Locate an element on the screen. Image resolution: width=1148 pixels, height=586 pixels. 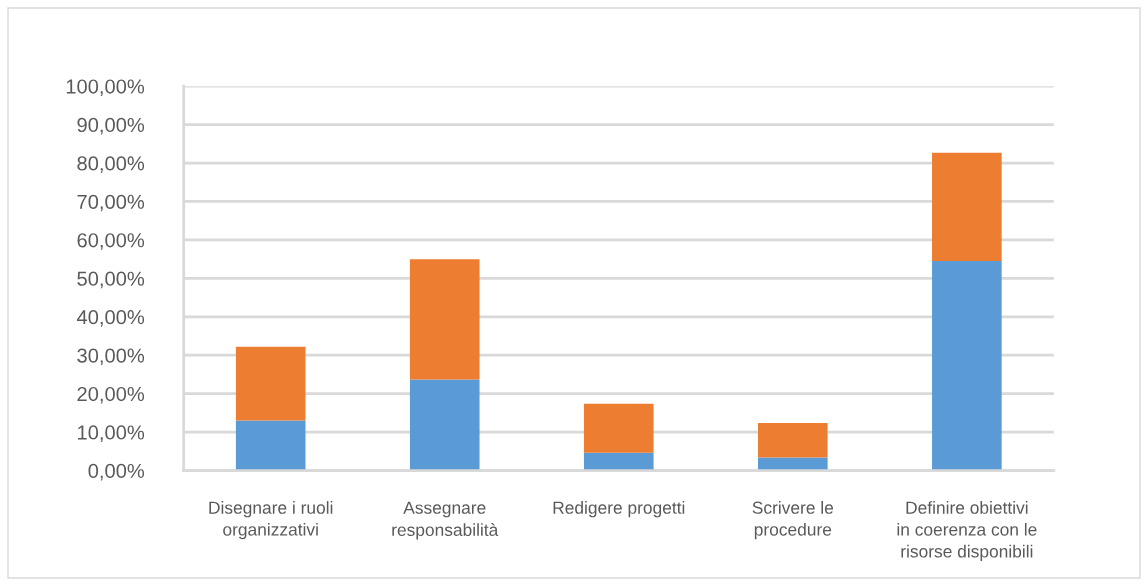
y-tick-label: 50,00% is located at coordinates (111, 280).